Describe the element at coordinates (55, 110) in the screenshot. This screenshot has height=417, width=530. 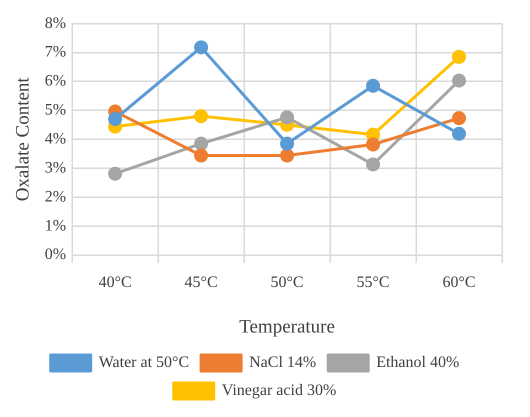
I see `y-tick-label: 5%` at that location.